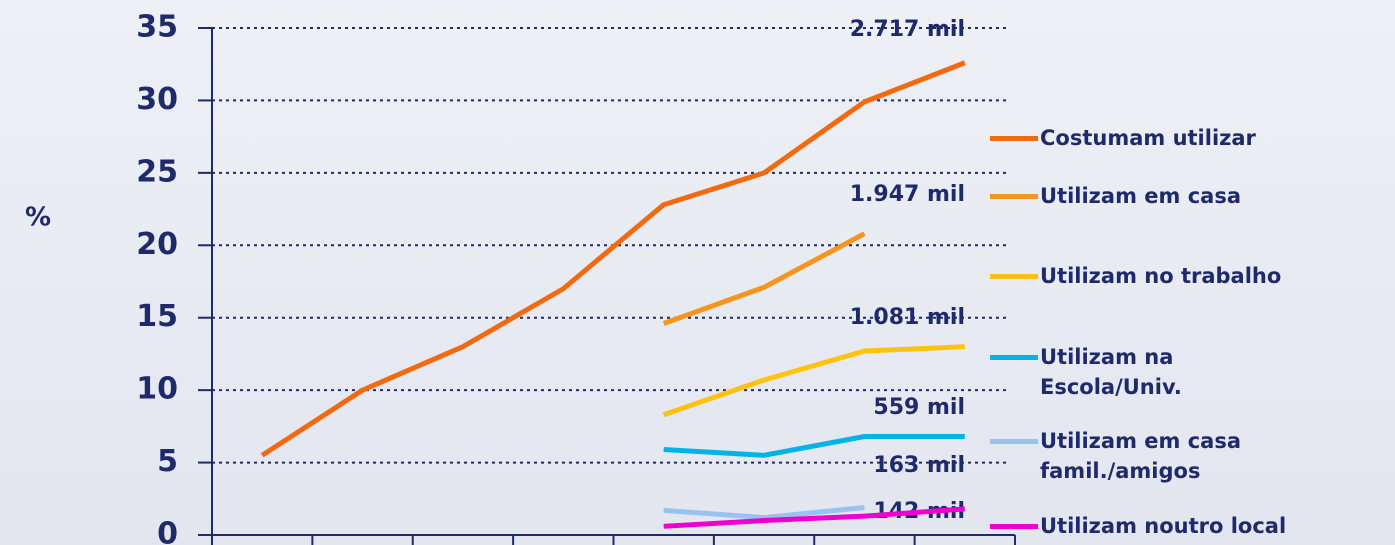 The width and height of the screenshot is (1395, 545). What do you see at coordinates (1161, 276) in the screenshot?
I see `legend-label: Utilizam no trabalho` at bounding box center [1161, 276].